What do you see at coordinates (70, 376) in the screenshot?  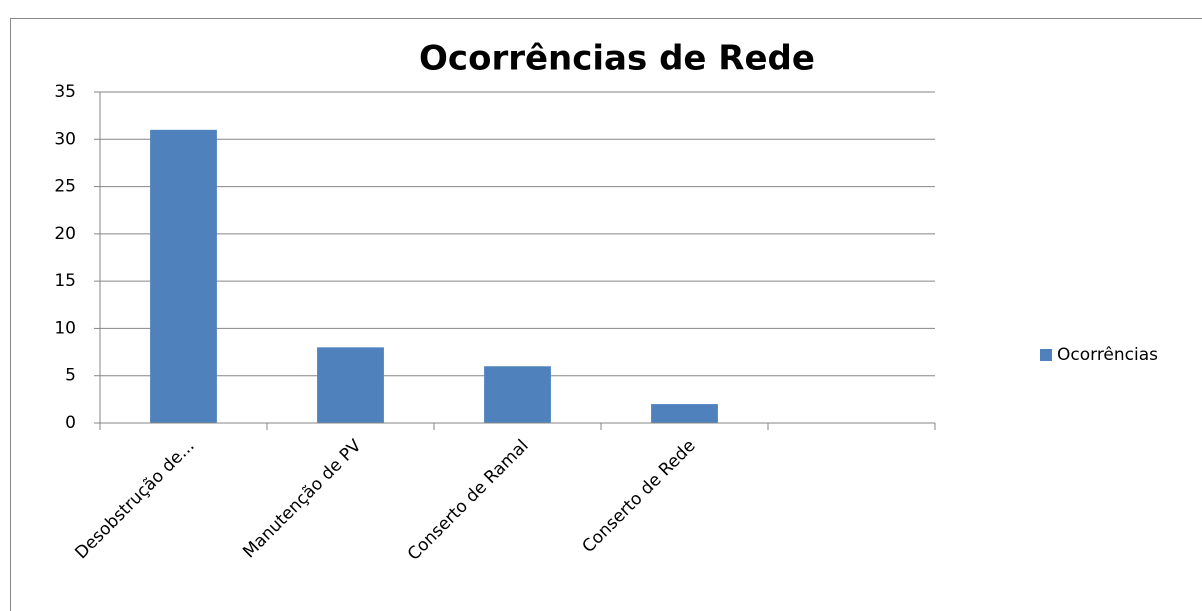 I see `y-tick-label: 5` at bounding box center [70, 376].